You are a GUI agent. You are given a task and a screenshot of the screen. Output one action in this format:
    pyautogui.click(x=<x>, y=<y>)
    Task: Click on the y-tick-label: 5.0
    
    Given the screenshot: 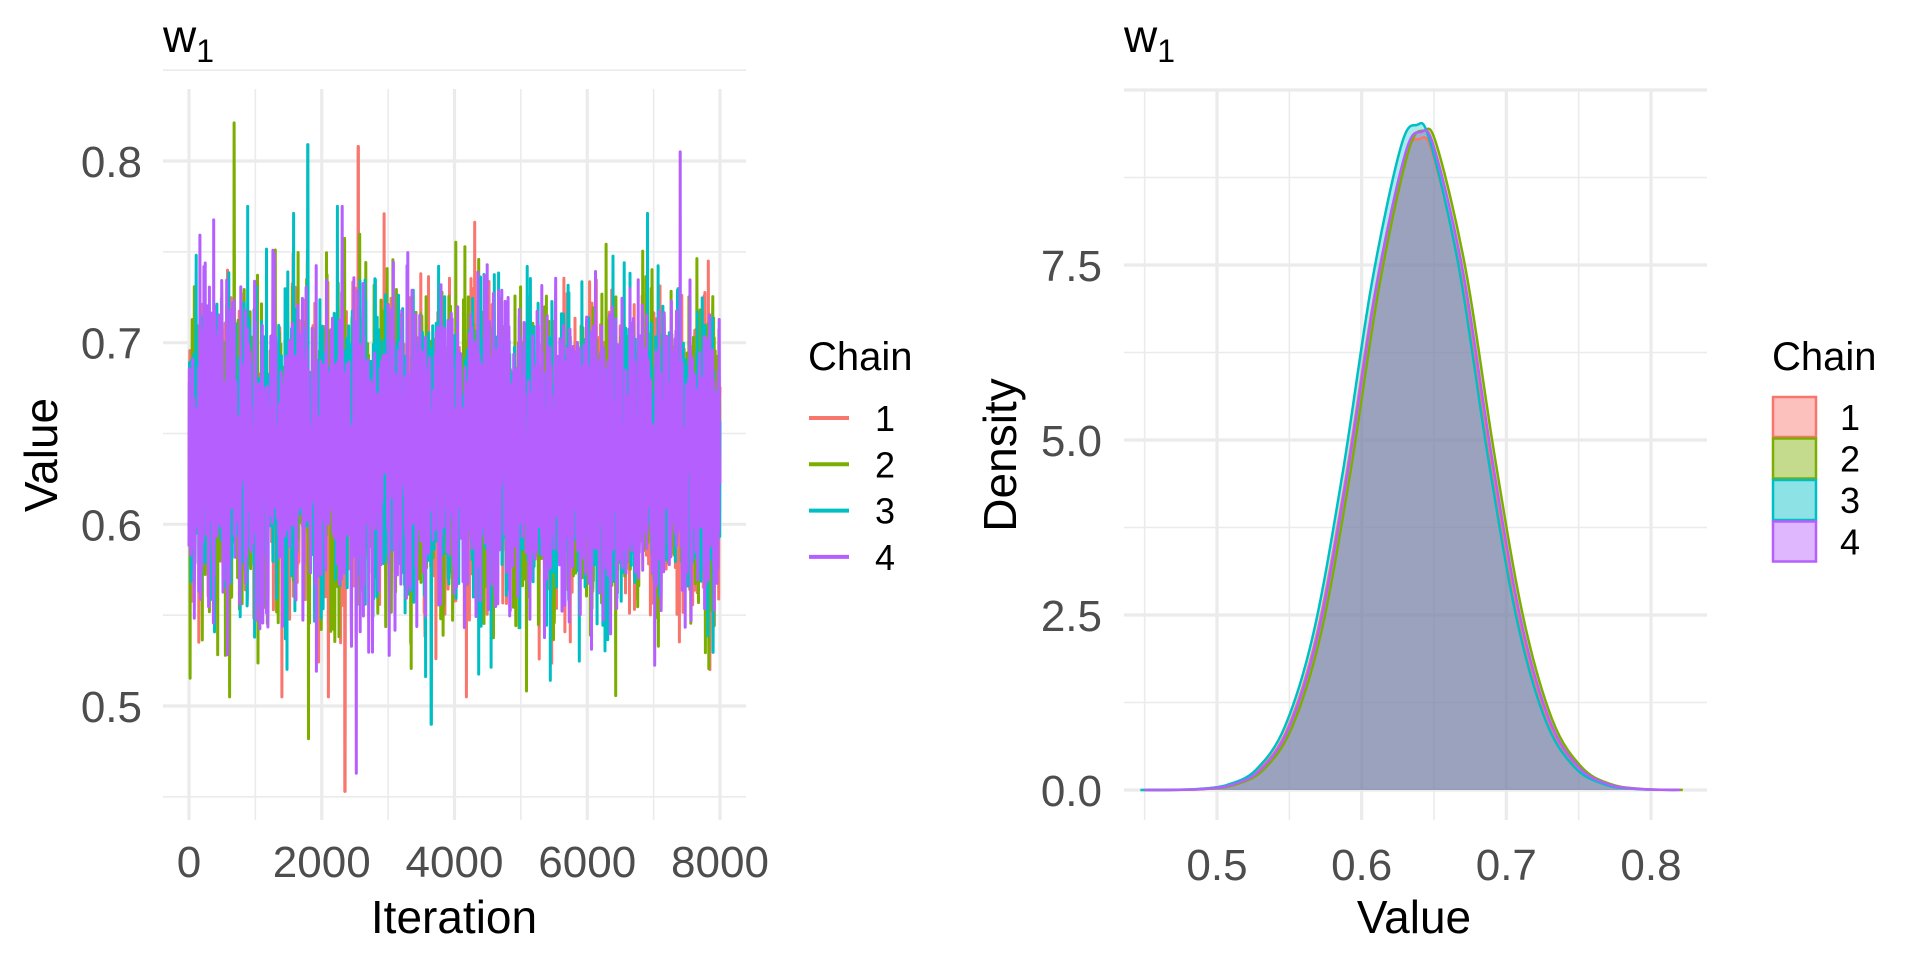 What is the action you would take?
    pyautogui.click(x=1071, y=441)
    